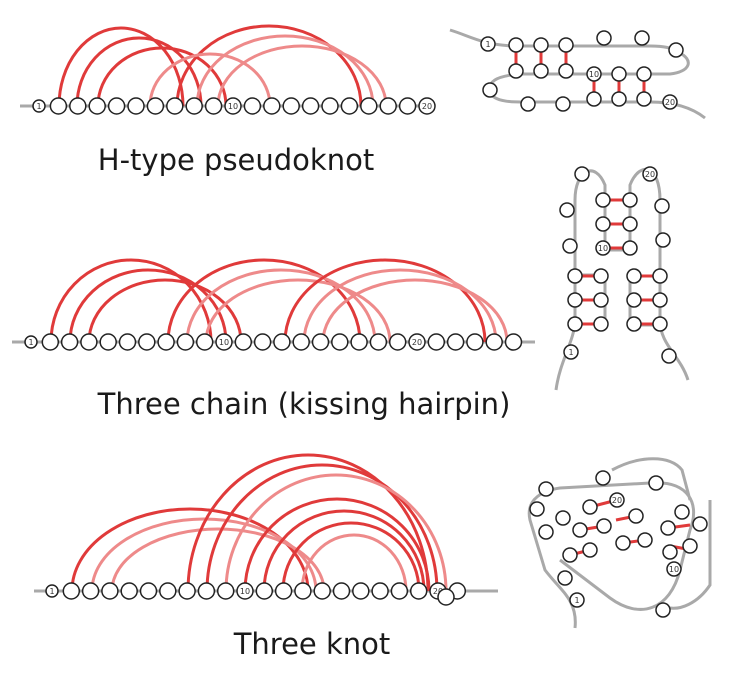 This screenshot has width=732, height=685. Describe the element at coordinates (582, 71) in the screenshot. I see `tertiary-nodes: 1 10 20` at that location.